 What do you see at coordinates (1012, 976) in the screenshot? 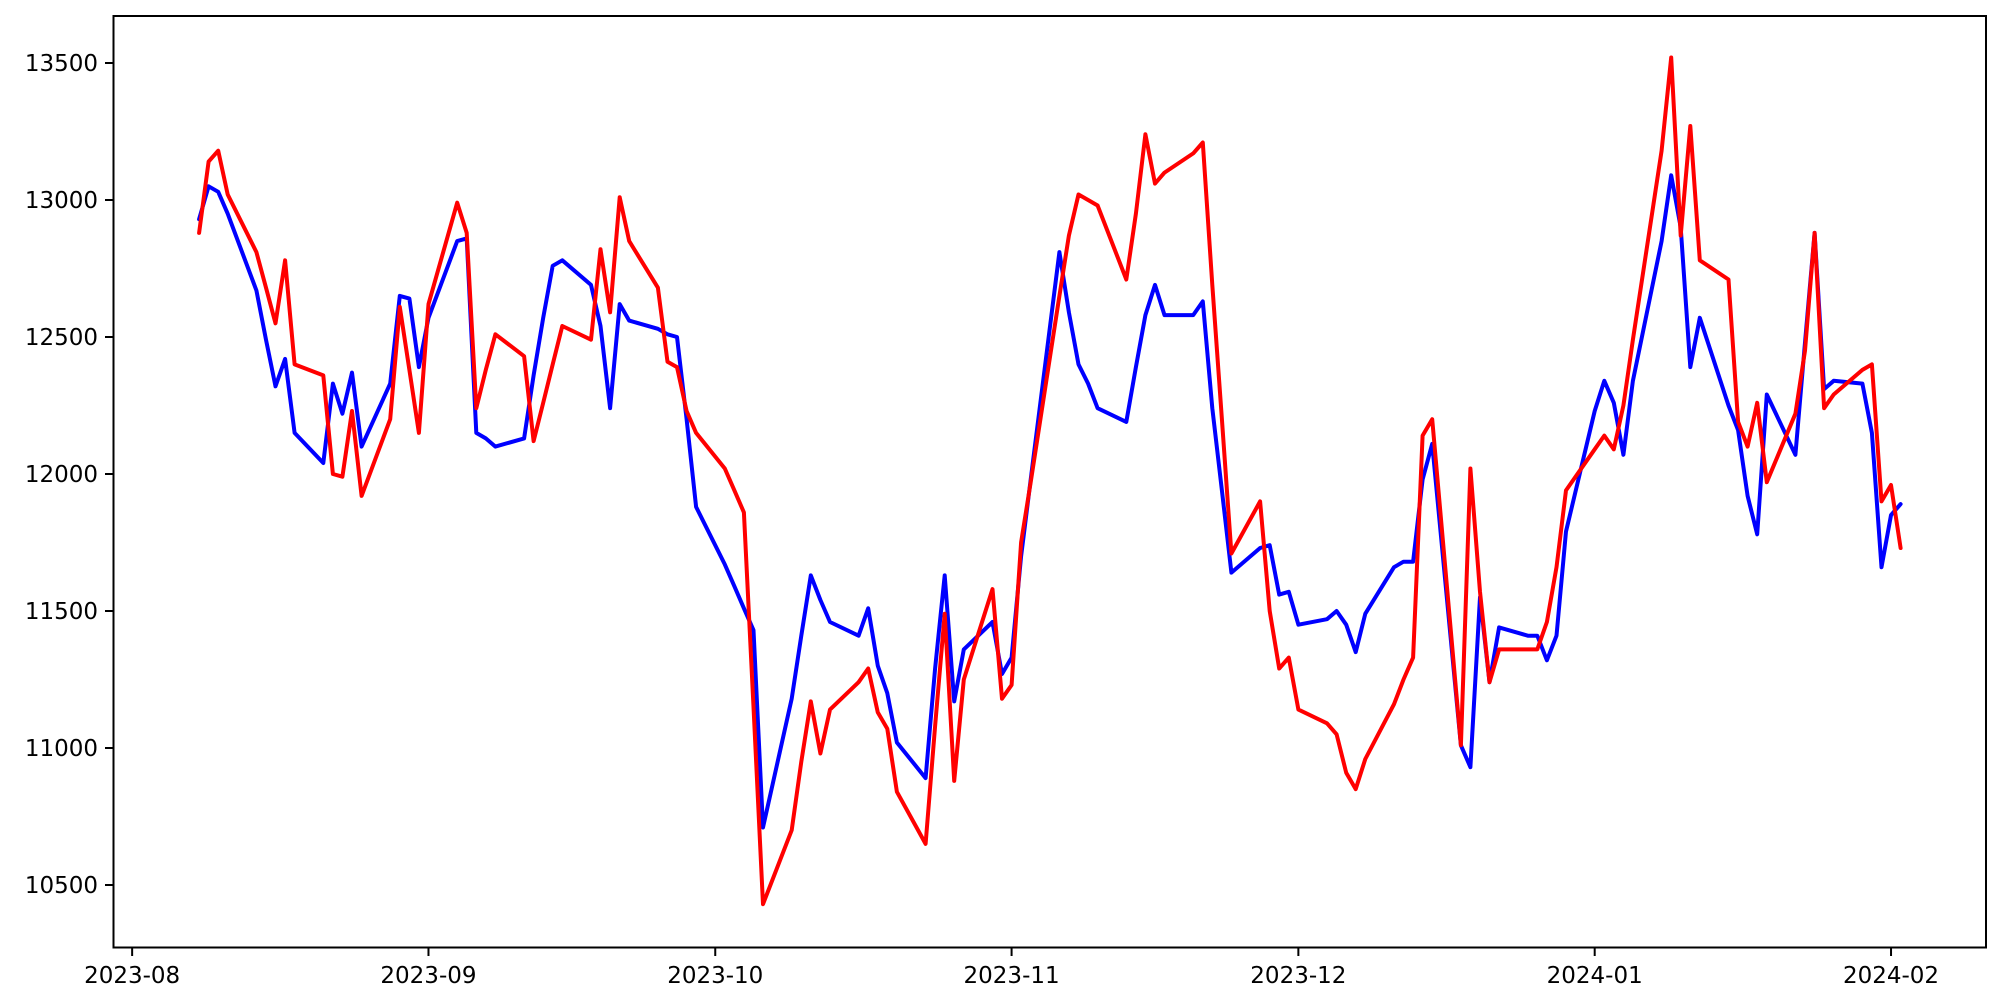
I see `x-tick-label: 2023-11` at bounding box center [1012, 976].